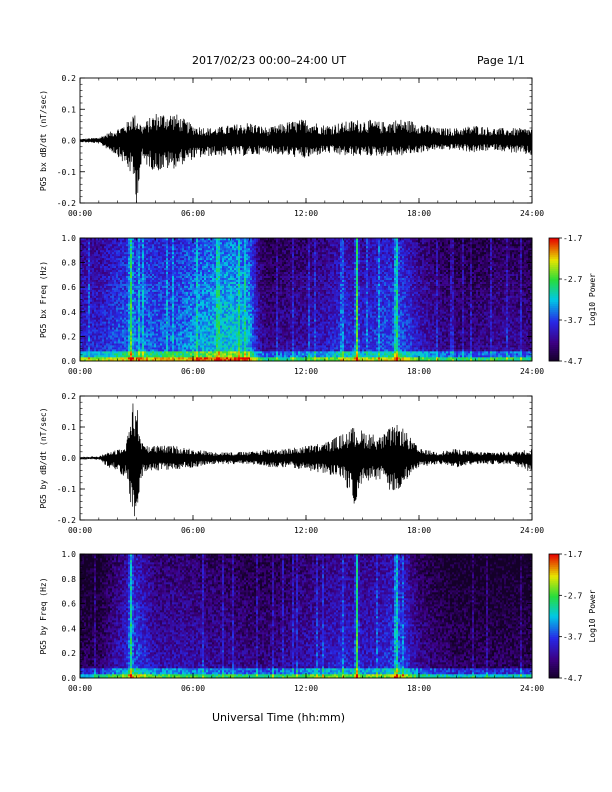 This screenshot has width=612, height=792. I want to click on page-title: 2017/02/23 00:00–24:00 UT, so click(269, 60).